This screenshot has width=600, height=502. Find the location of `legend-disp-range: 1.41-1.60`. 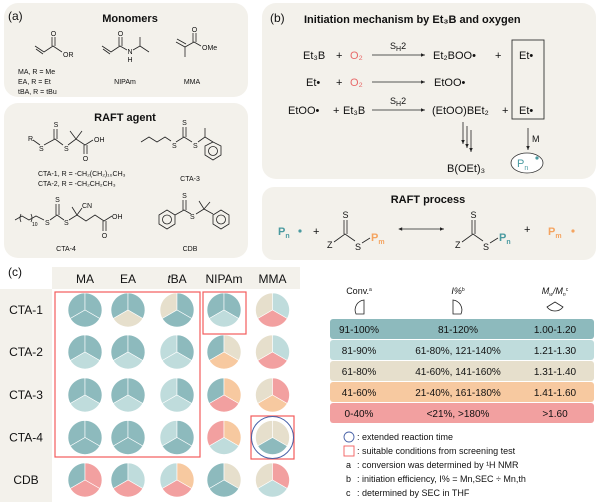

legend-disp-range: 1.41-1.60 is located at coordinates (555, 393).